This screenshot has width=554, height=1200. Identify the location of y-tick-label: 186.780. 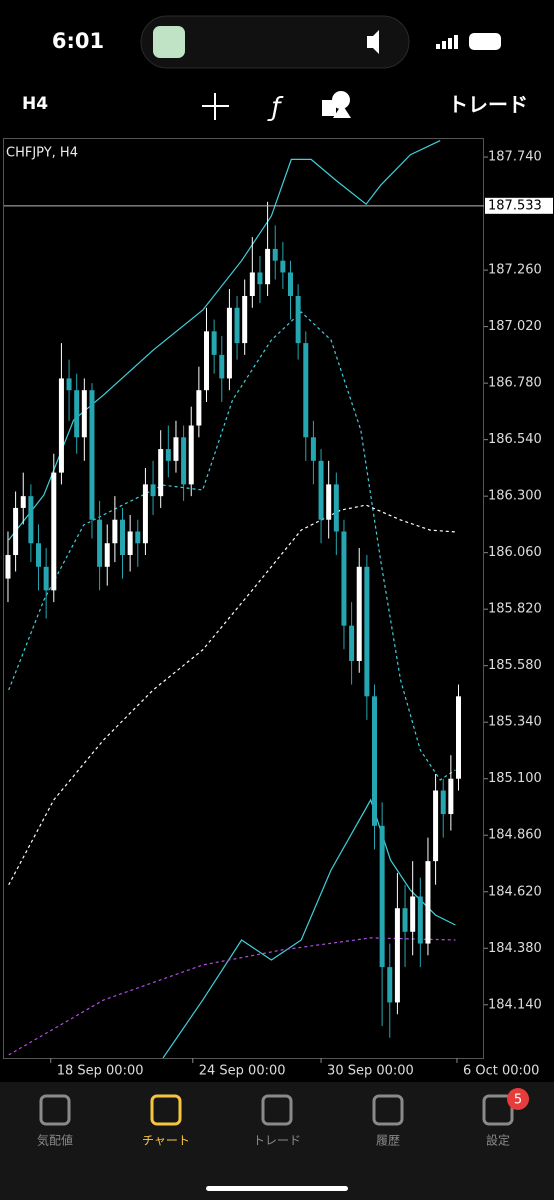
(515, 383).